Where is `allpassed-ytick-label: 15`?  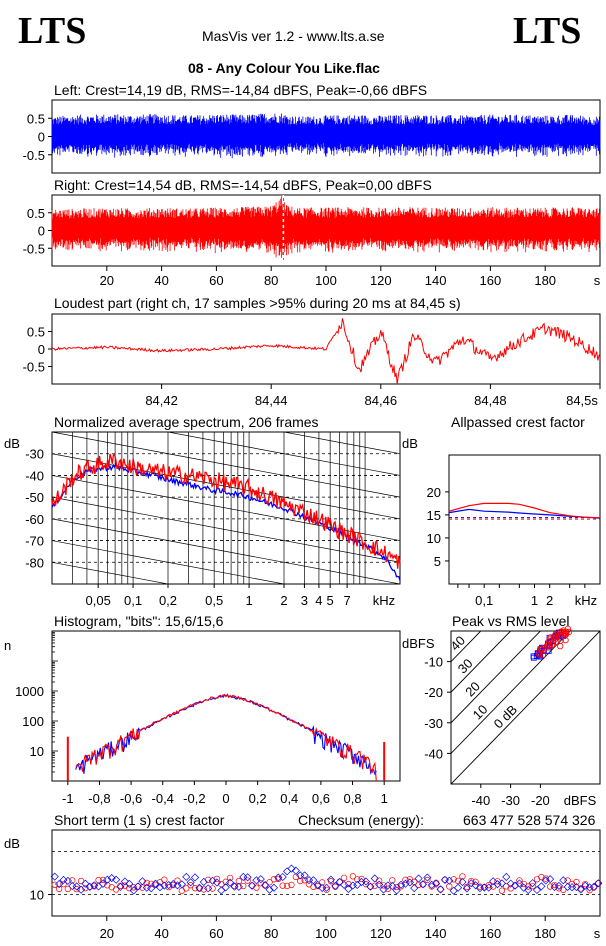 allpassed-ytick-label: 15 is located at coordinates (434, 515).